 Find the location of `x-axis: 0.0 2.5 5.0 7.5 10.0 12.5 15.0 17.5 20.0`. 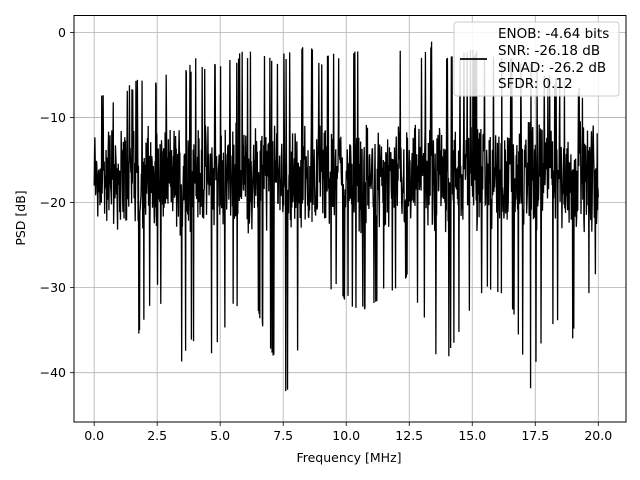

x-axis: 0.0 2.5 5.0 7.5 10.0 12.5 15.0 17.5 20.0 is located at coordinates (348, 432).